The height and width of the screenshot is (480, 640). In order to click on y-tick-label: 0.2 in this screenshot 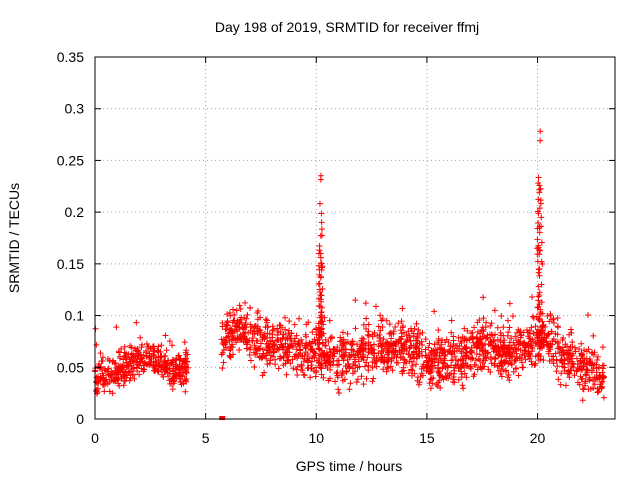, I will do `click(75, 212)`.